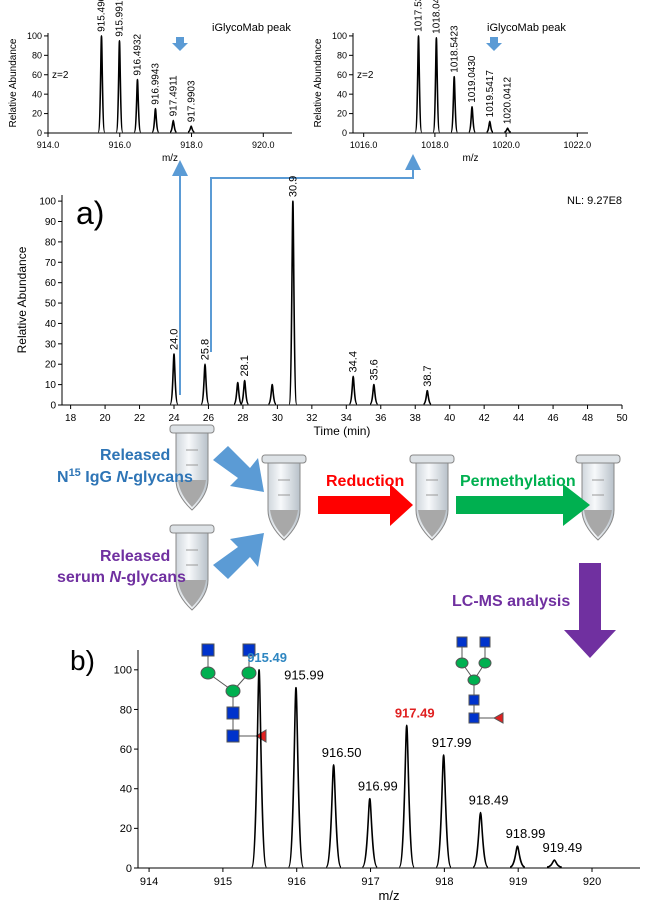 This screenshot has width=654, height=904. Describe the element at coordinates (518, 481) in the screenshot. I see `workflow-step: Permethylation` at that location.